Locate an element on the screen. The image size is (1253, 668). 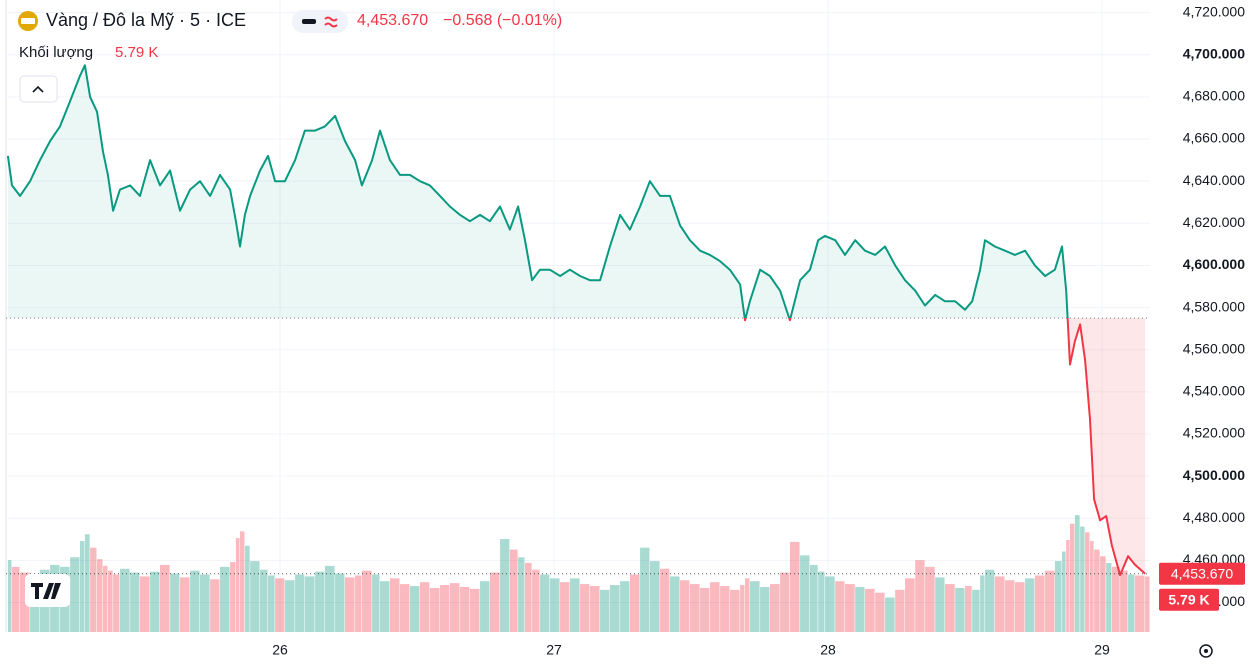
y-tick-label: 4,480.000 is located at coordinates (1214, 517).